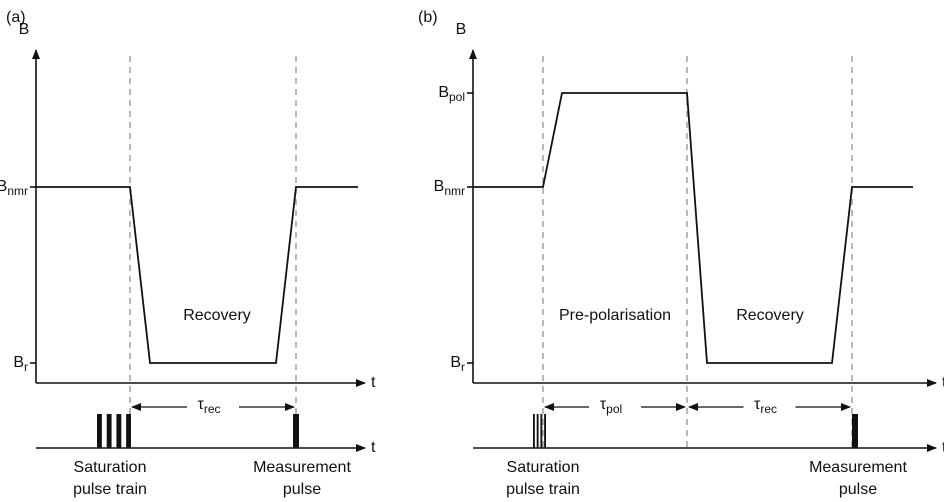 The height and width of the screenshot is (502, 944). I want to click on panel-label: (a), so click(16, 17).